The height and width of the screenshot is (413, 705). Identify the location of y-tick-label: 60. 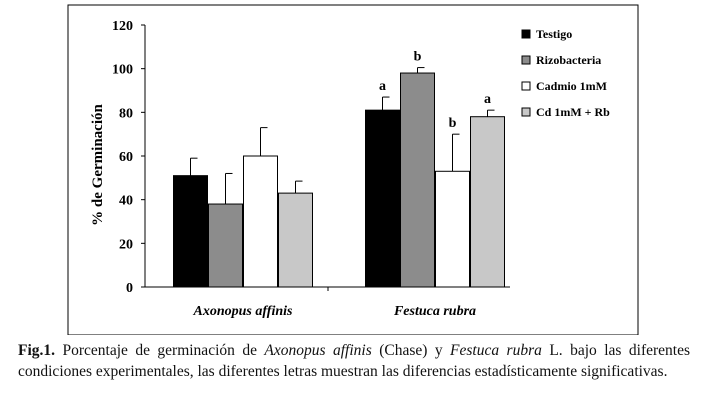
(126, 157).